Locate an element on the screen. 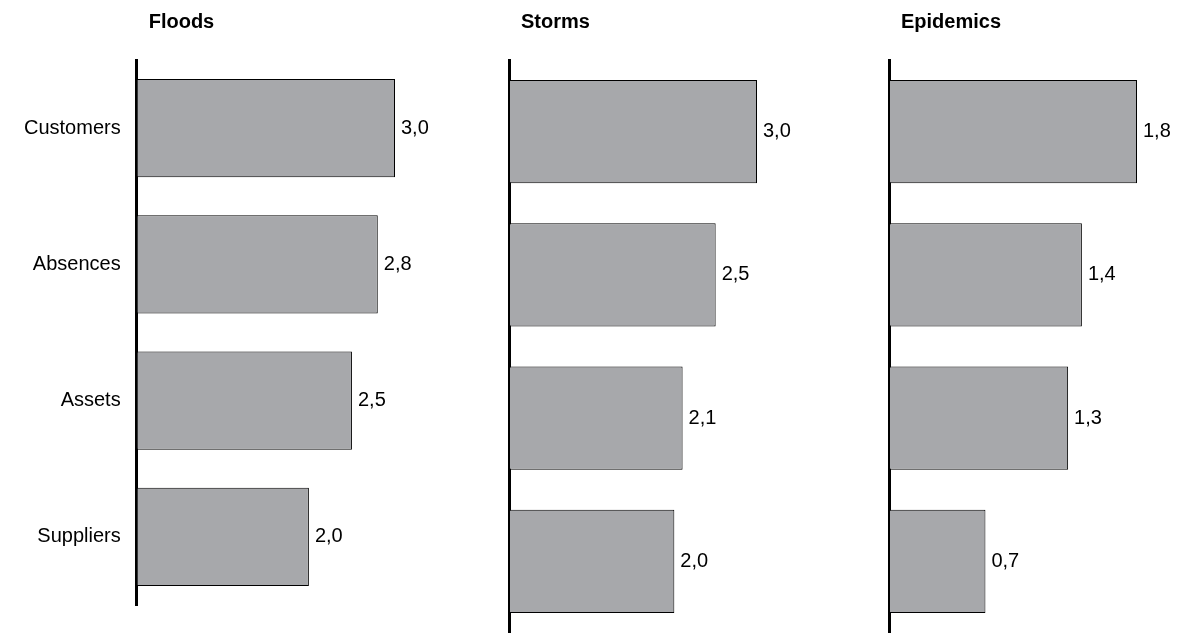  data-label: 1,4 is located at coordinates (1101, 273).